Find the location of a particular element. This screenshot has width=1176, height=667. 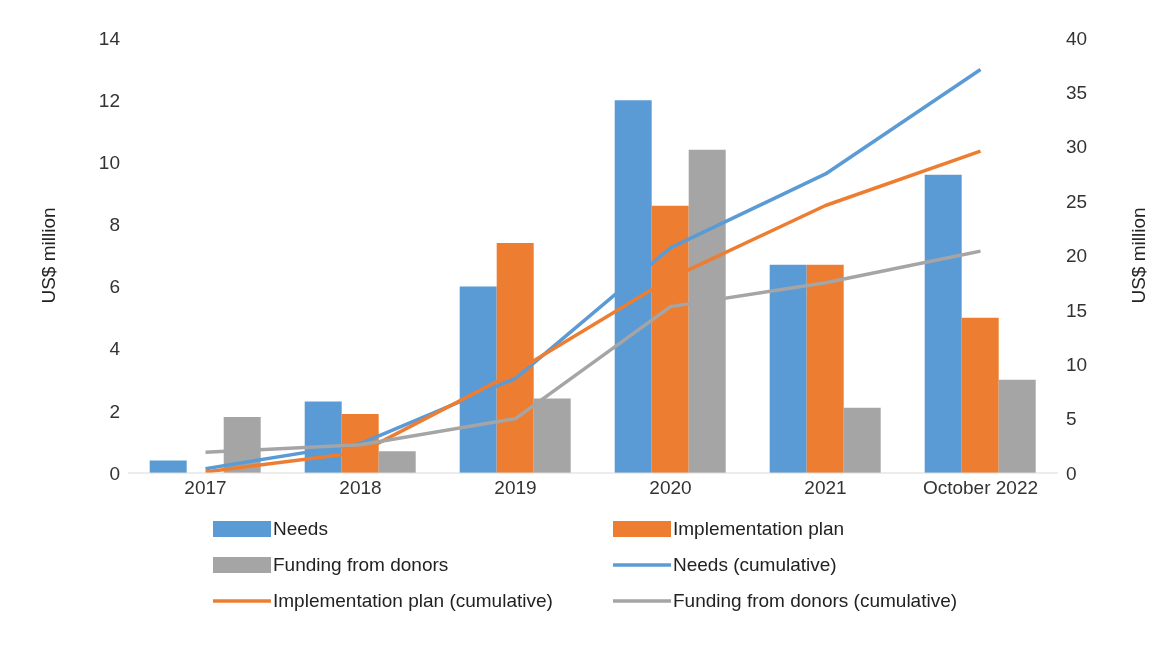

y-tick-label: 14 is located at coordinates (109, 38).